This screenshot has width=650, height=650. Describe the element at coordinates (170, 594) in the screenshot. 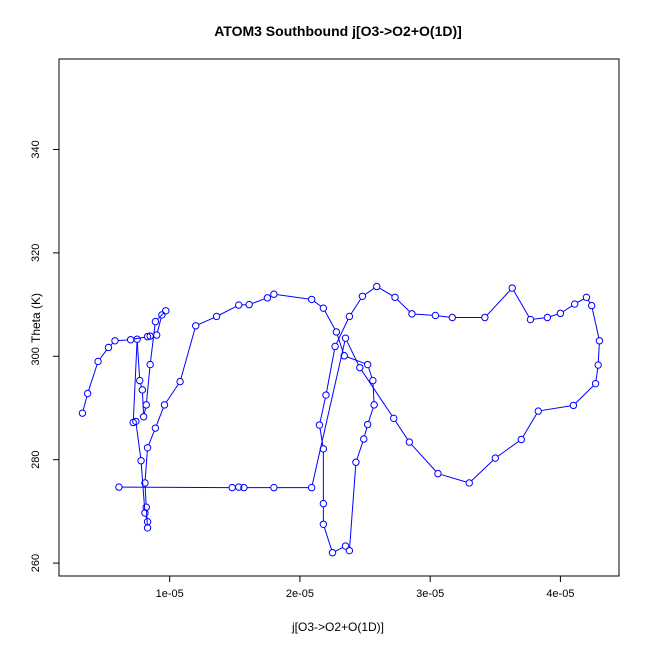

I see `x-tick-label: 1e-05` at that location.